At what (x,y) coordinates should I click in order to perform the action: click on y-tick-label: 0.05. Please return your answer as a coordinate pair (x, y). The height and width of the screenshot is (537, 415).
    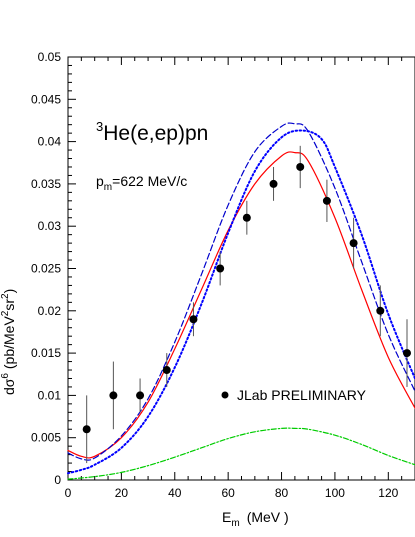
    Looking at the image, I should click on (50, 57).